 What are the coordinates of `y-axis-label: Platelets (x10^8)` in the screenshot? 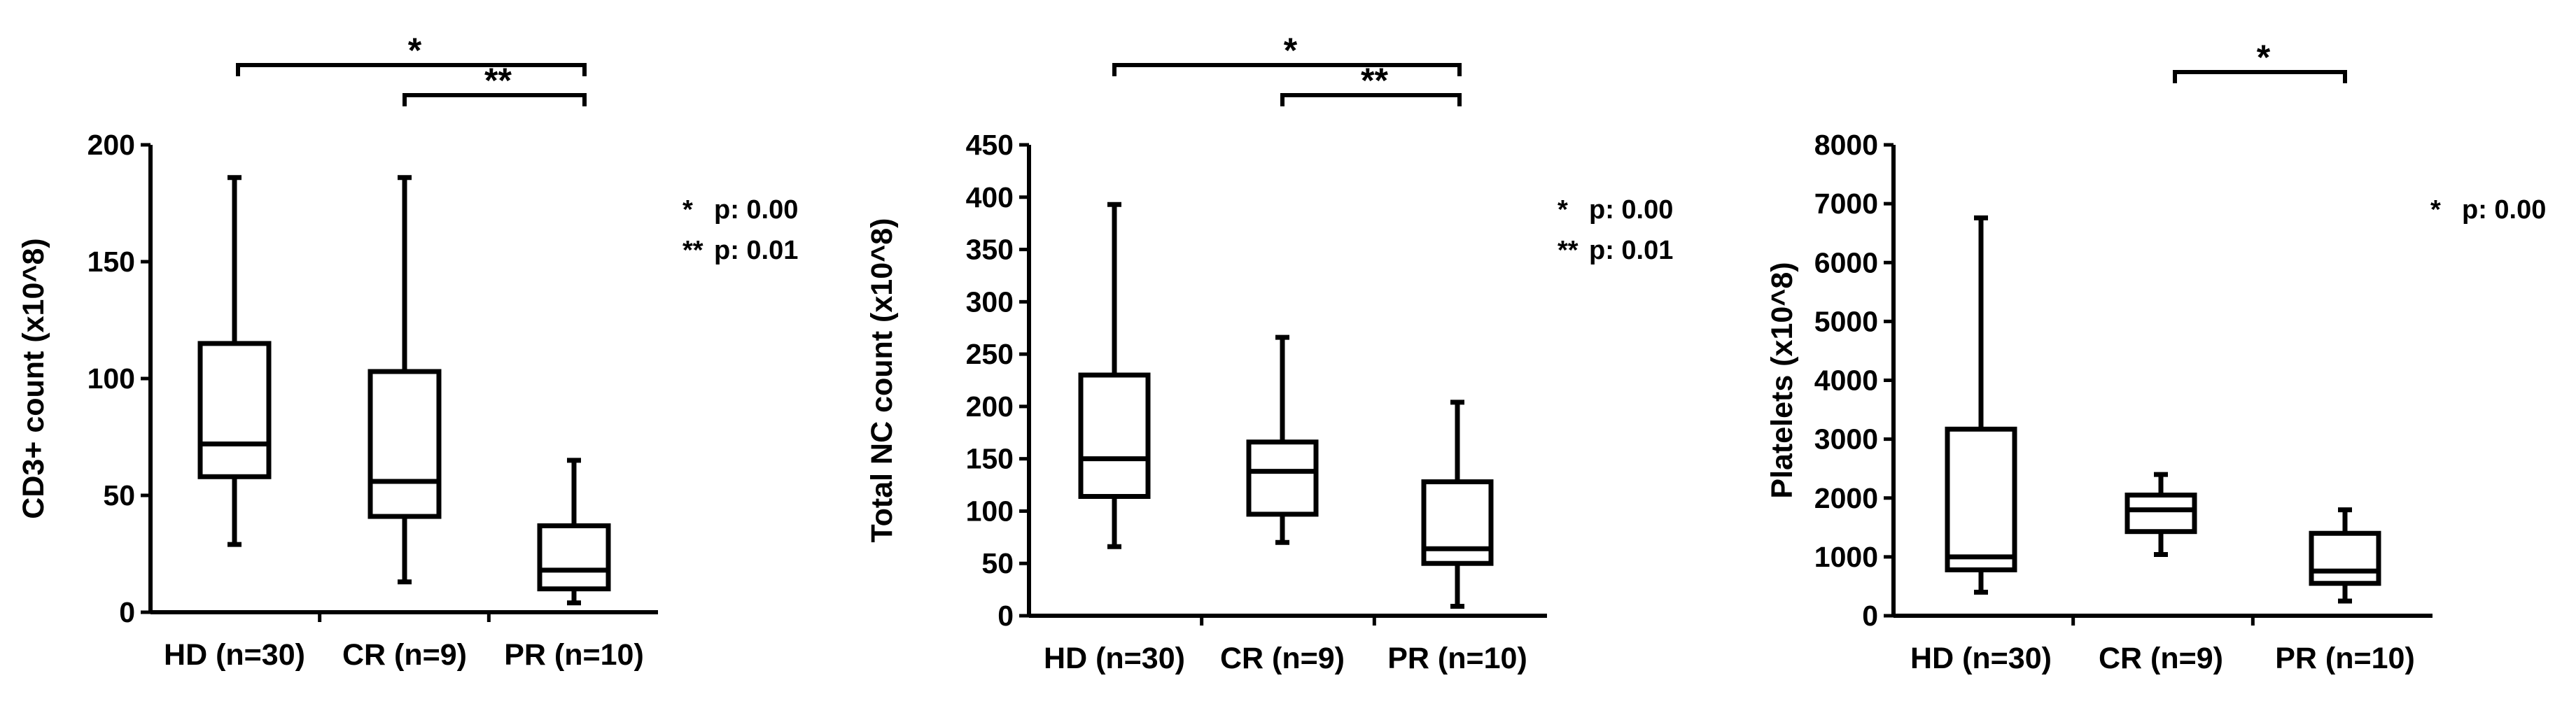 It's located at (1782, 380).